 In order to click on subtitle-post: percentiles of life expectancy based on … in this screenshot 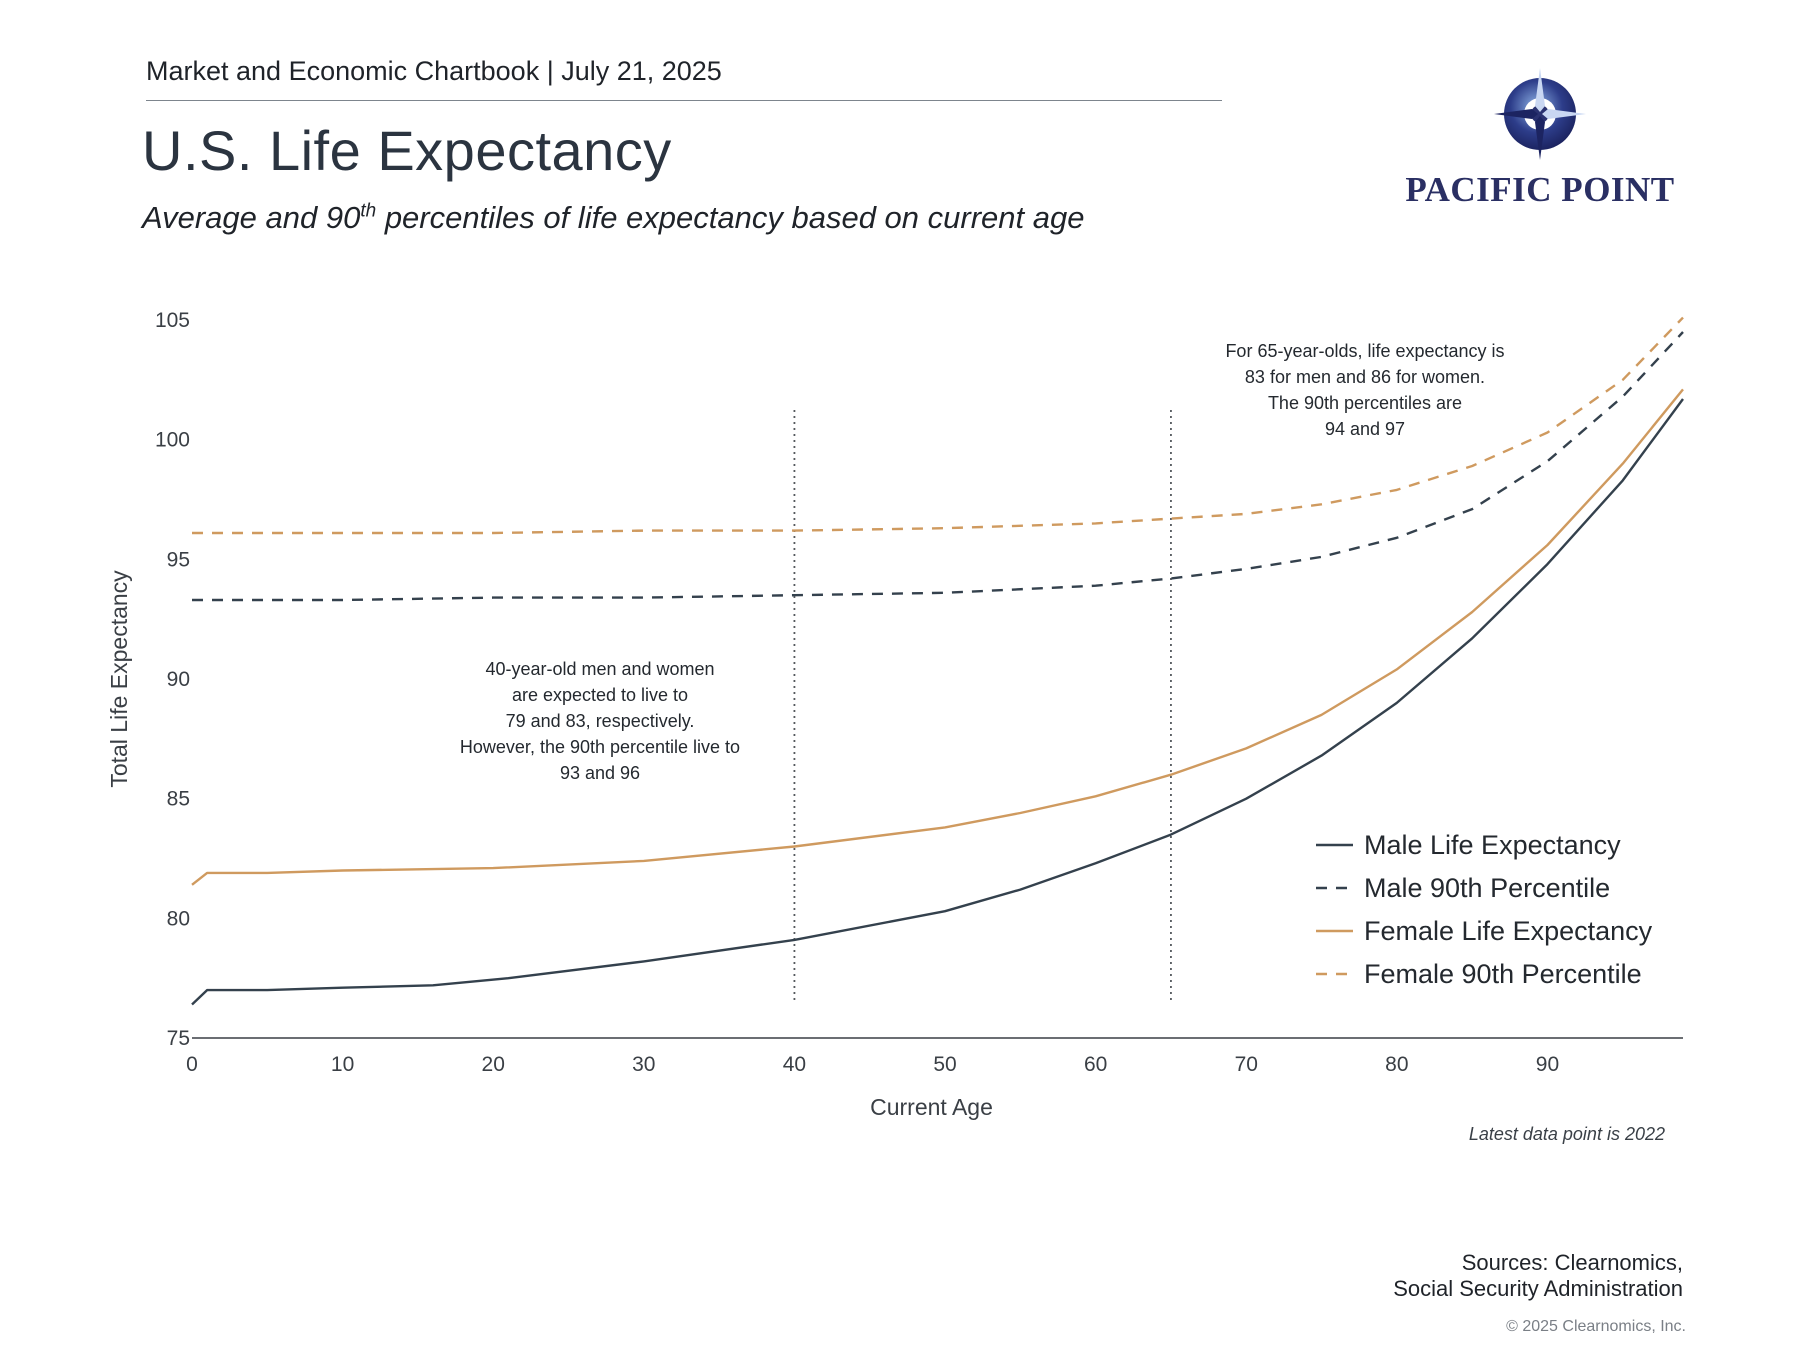, I will do `click(730, 217)`.